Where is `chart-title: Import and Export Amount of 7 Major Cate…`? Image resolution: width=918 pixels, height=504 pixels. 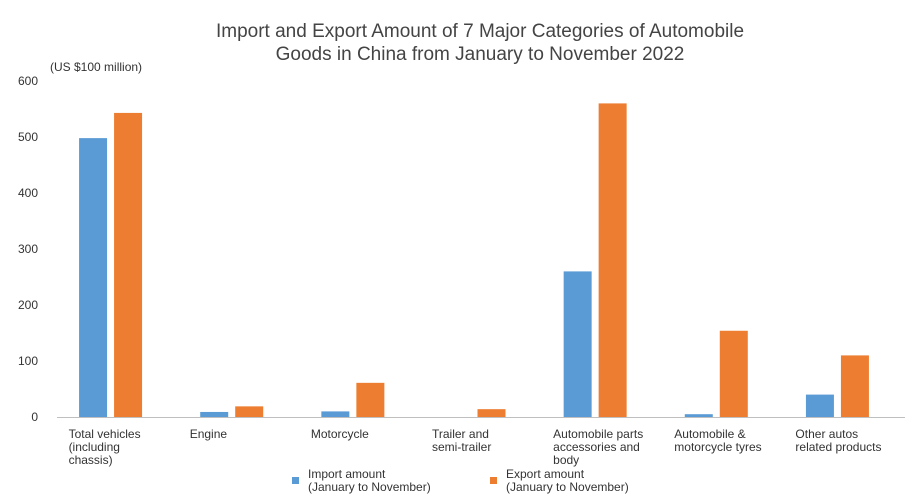 chart-title: Import and Export Amount of 7 Major Cate… is located at coordinates (480, 43).